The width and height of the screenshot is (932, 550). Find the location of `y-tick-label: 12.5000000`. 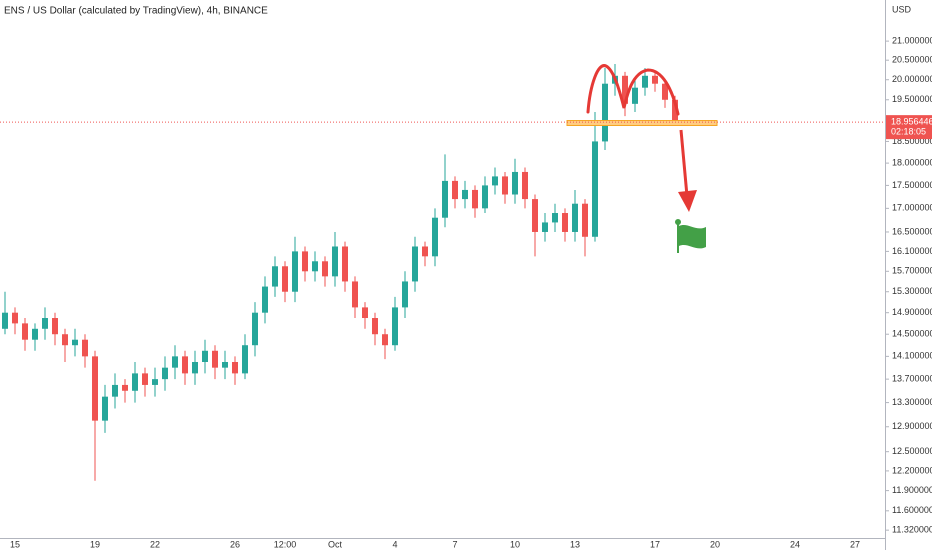

y-tick-label: 12.5000000 is located at coordinates (912, 451).